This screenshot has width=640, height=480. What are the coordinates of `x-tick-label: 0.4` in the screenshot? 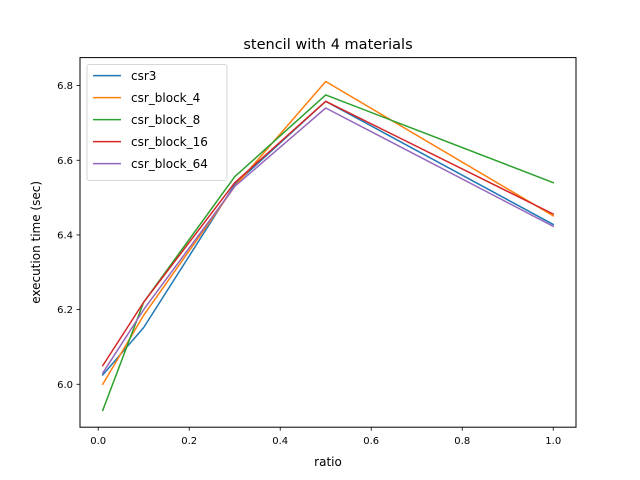 It's located at (280, 441).